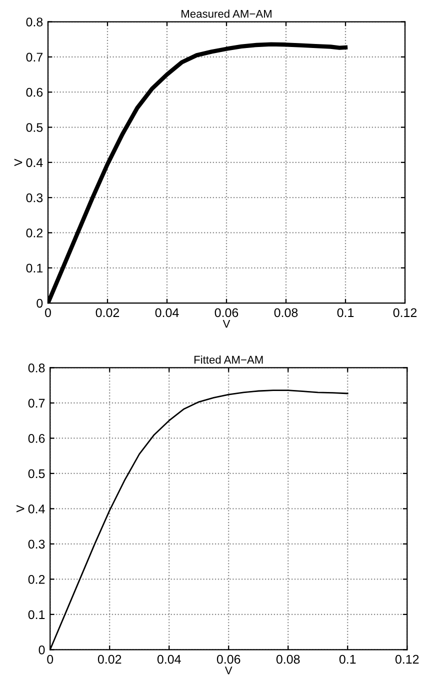 This screenshot has width=421, height=681. Describe the element at coordinates (228, 360) in the screenshot. I see `chart-title: Fitted AM−AM` at that location.